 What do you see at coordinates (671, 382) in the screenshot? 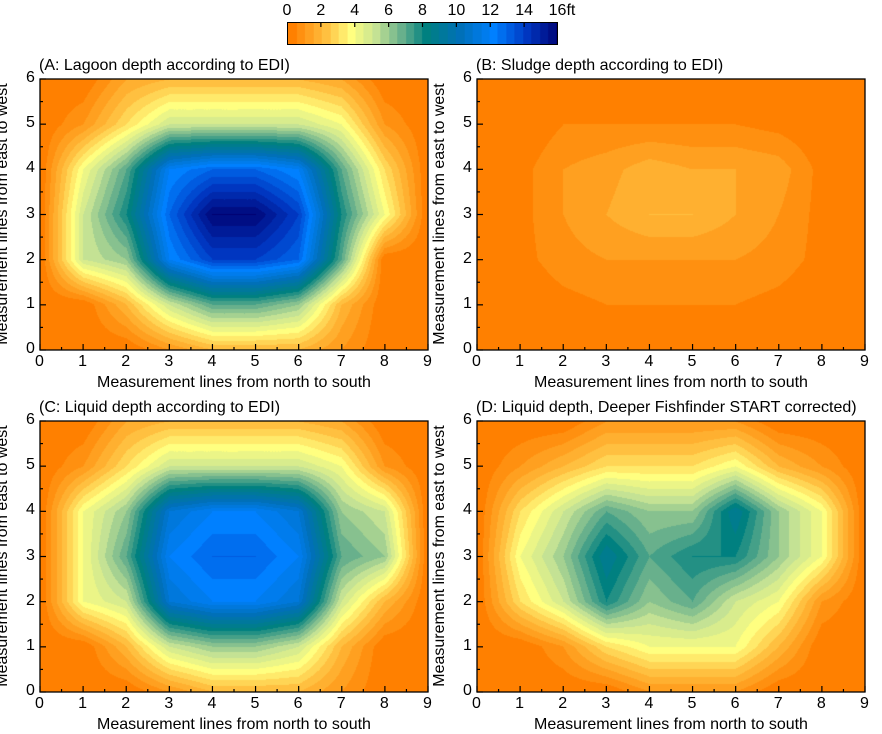
I see `x-axis-label: Measurement lines from north to south` at bounding box center [671, 382].